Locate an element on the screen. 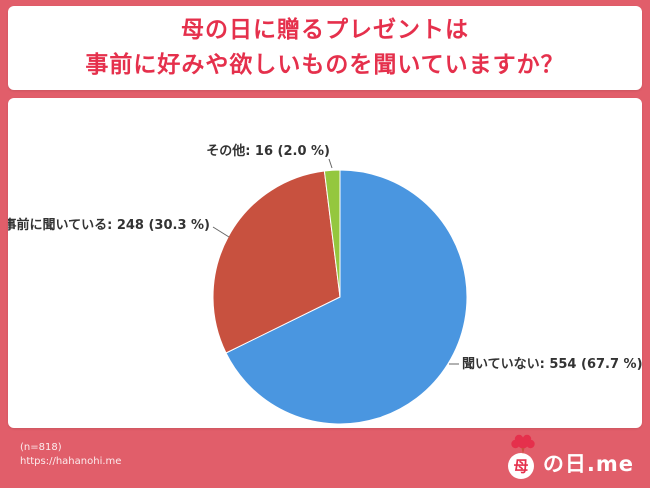 The height and width of the screenshot is (488, 650). page-title-line-1: 母の日に贈るプレゼントは is located at coordinates (325, 30).